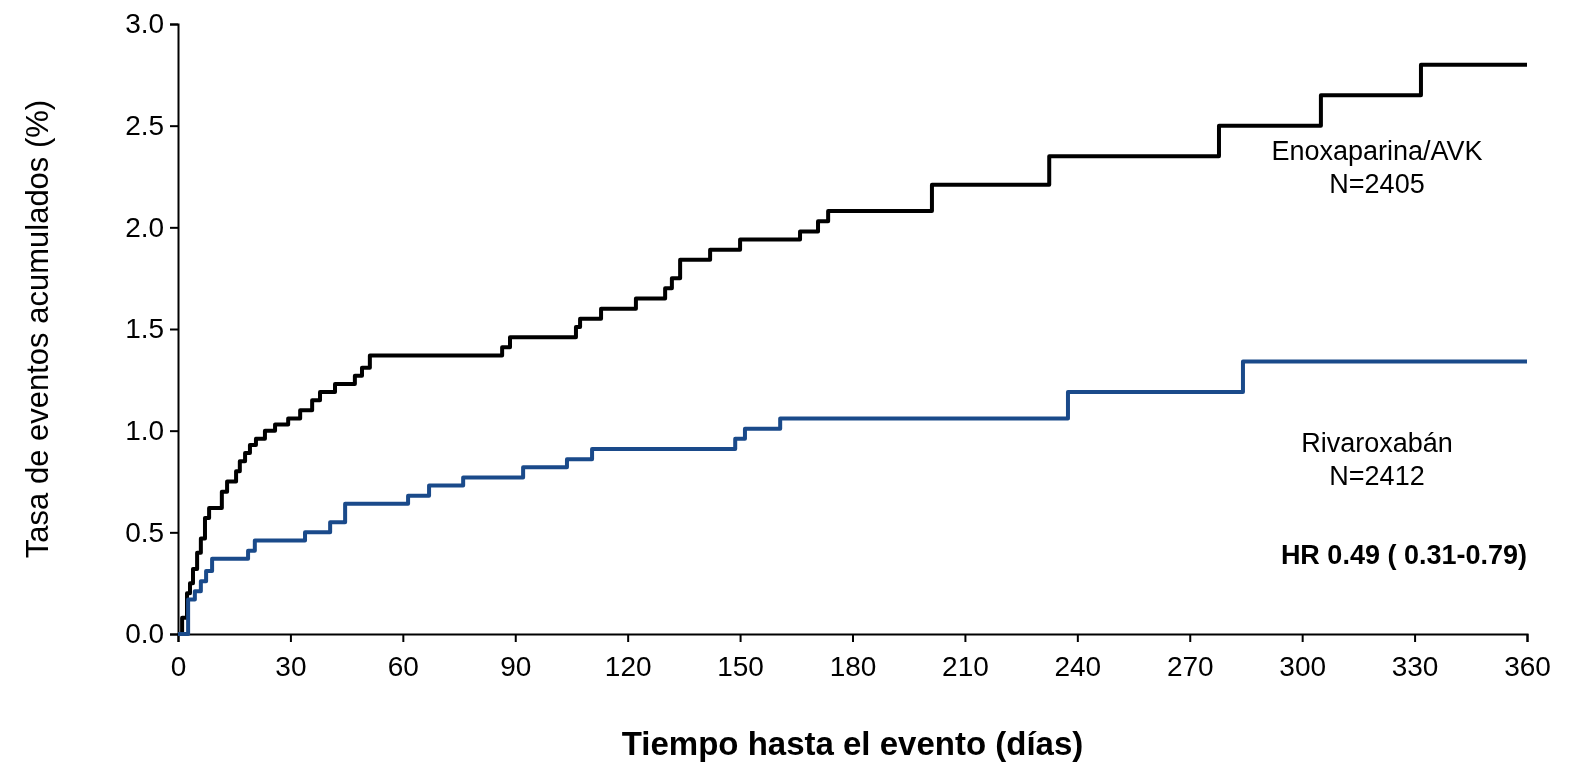 The image size is (1572, 768). I want to click on x-tick-label: 90, so click(516, 666).